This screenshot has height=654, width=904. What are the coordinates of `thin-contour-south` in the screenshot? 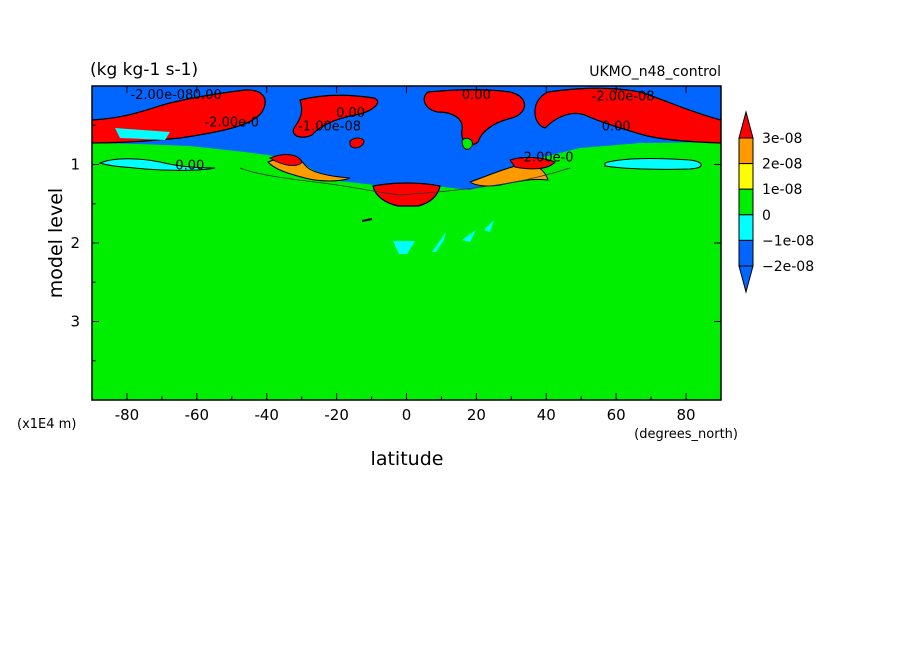 It's located at (320, 181).